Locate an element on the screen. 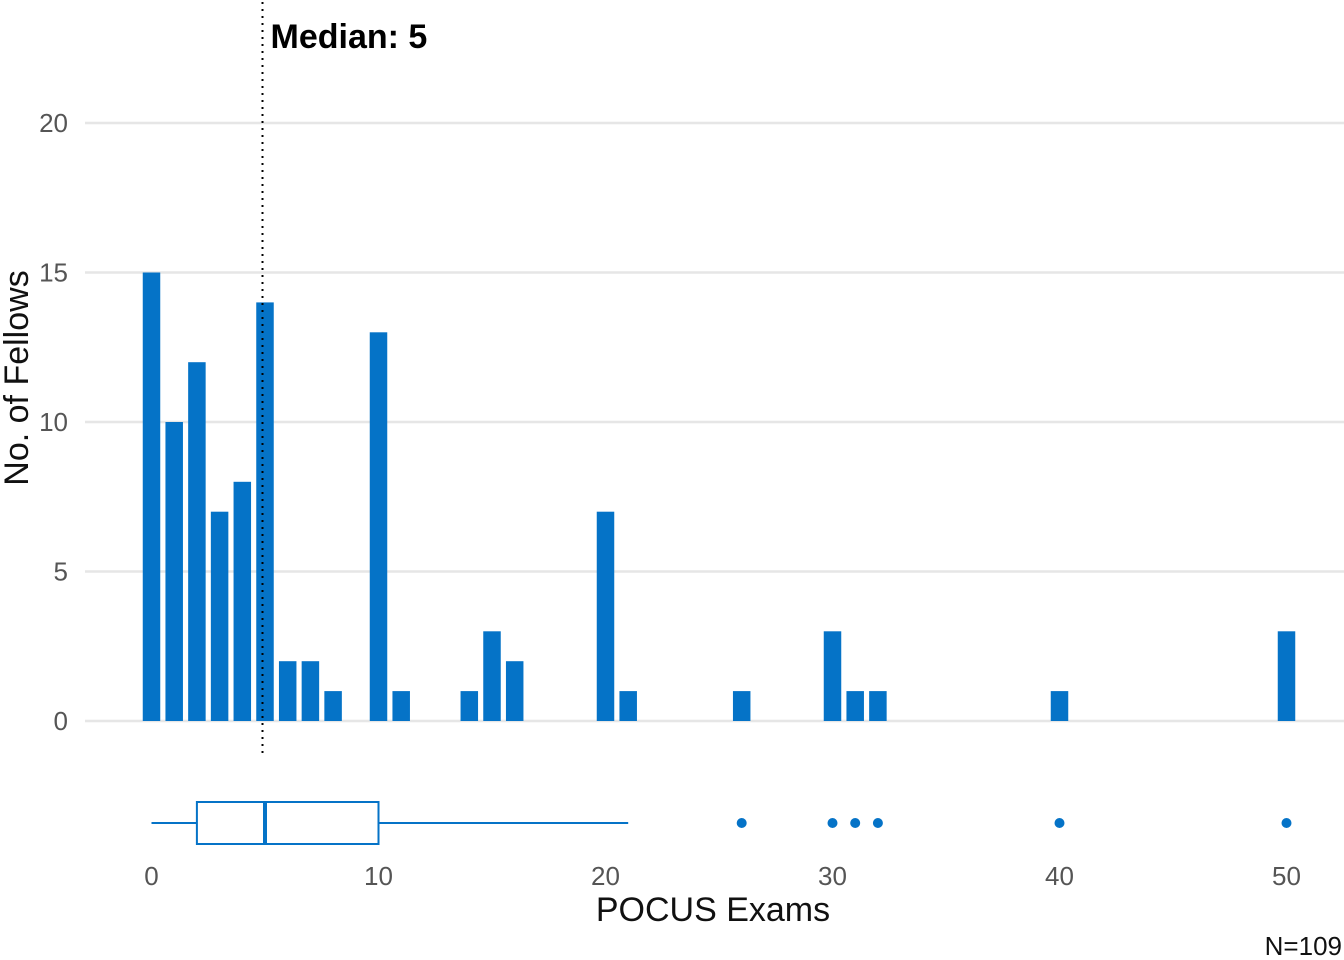 This screenshot has width=1344, height=960. median-label: Median: 5 is located at coordinates (349, 37).